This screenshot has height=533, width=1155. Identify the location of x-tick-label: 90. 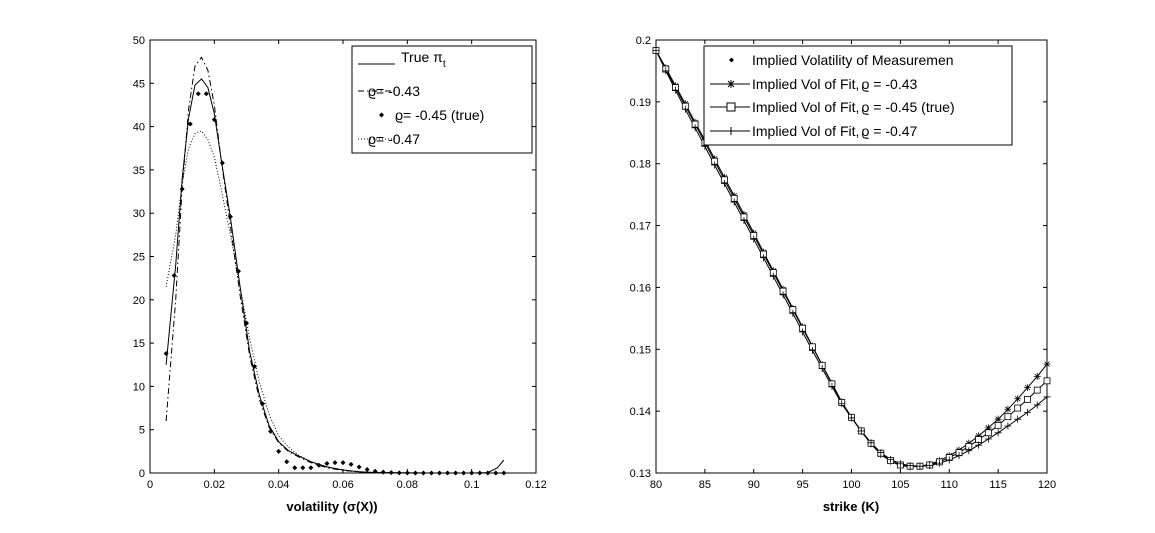
(754, 485).